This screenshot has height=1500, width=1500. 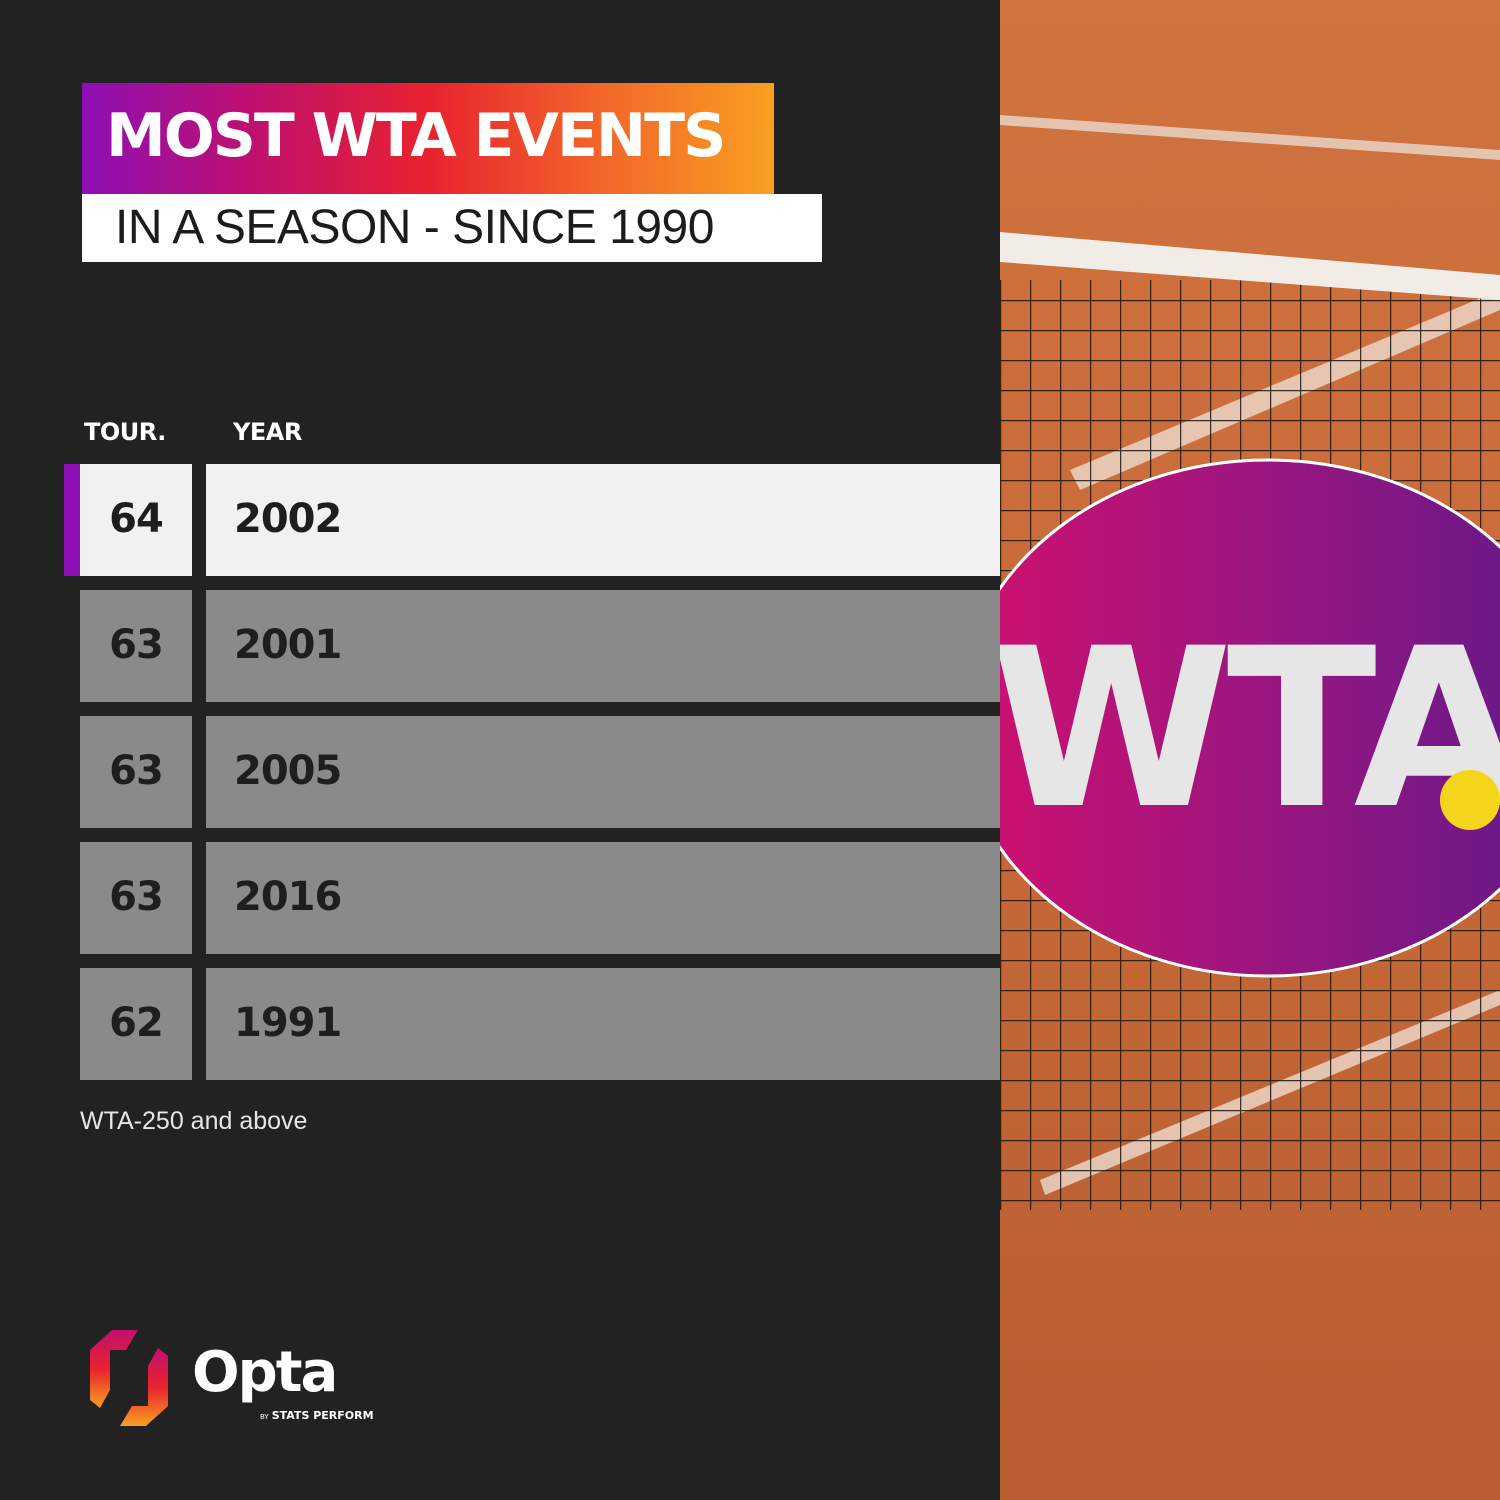 I want to click on opta-tagline: BY STATS PERFORM, so click(x=317, y=1415).